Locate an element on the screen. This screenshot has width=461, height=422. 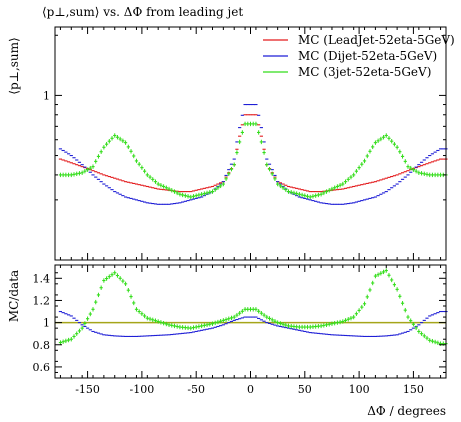
ratio-y-axis-label: MC/data is located at coordinates (14, 296).